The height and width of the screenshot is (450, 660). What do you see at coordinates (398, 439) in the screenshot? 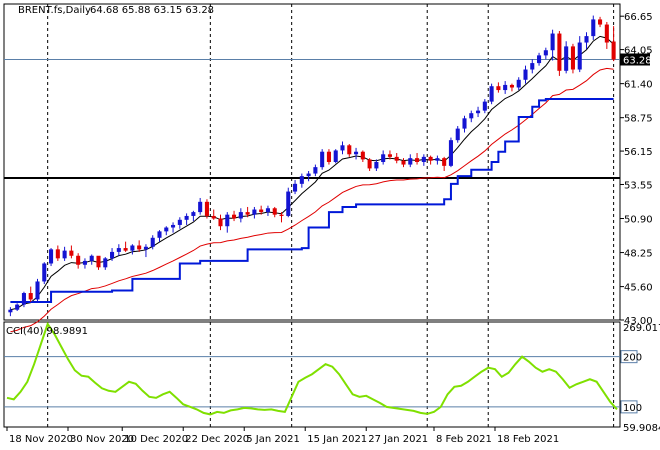
I see `x-tick-label: 27 Jan 2021` at bounding box center [398, 439].